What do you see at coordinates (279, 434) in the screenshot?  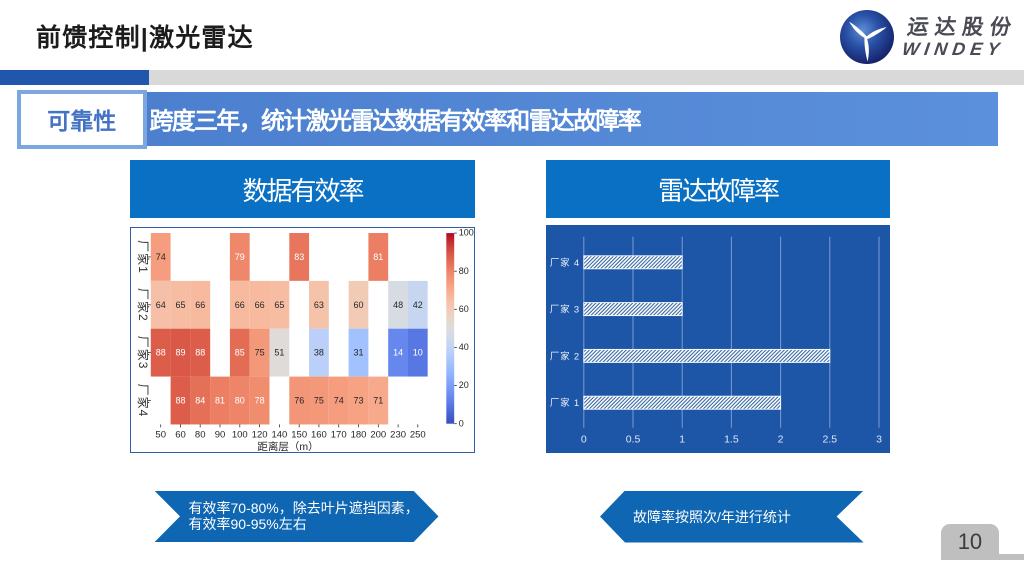 I see `svg-text: 140` at bounding box center [279, 434].